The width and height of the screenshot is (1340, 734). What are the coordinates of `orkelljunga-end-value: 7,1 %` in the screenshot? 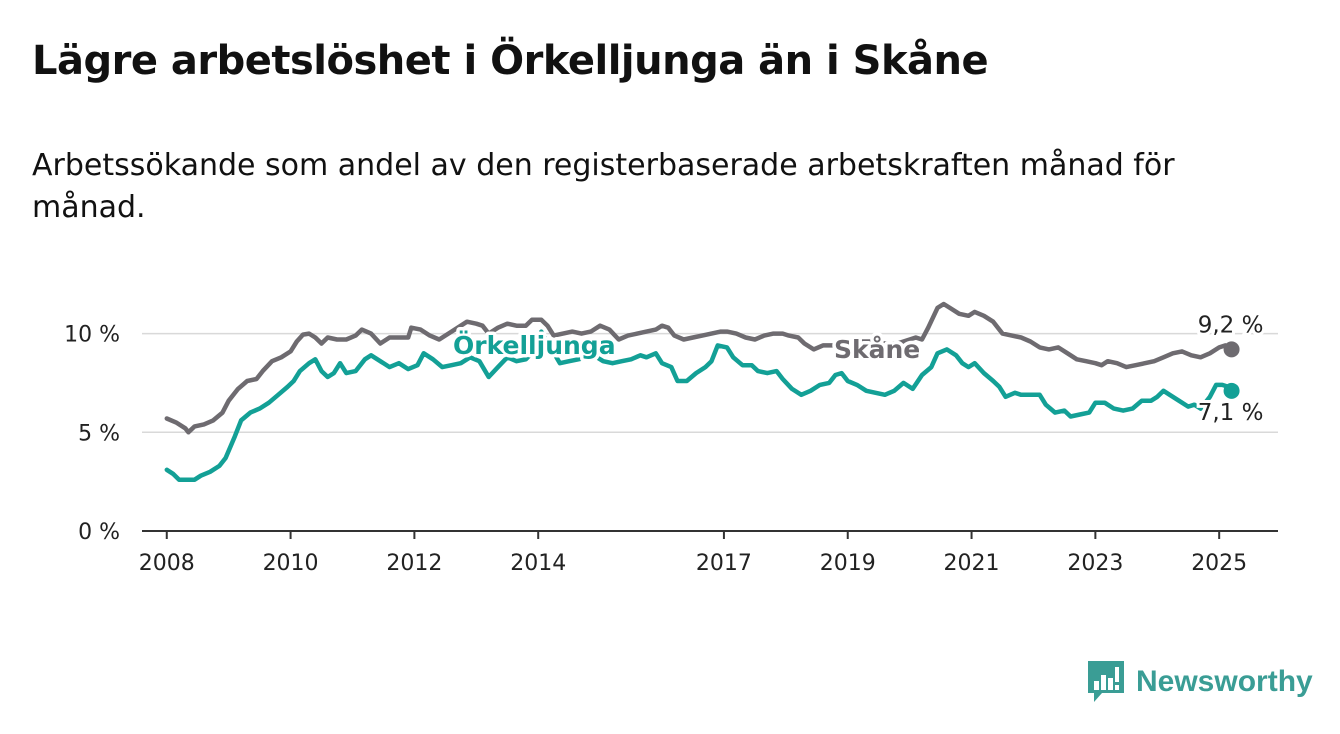 It's located at (1231, 413).